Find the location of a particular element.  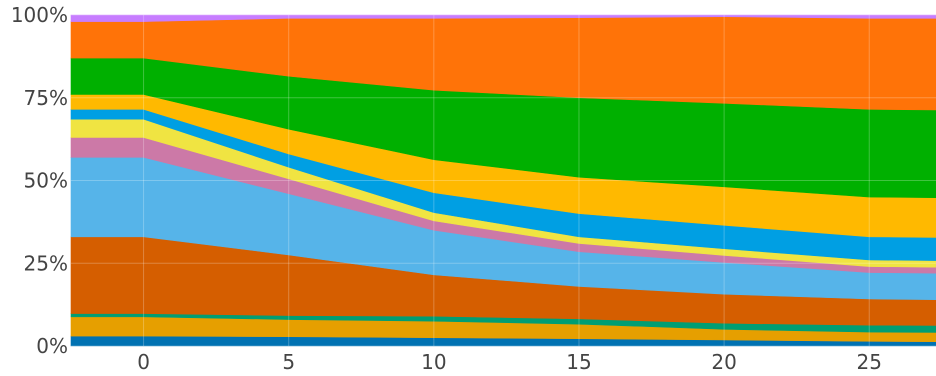

y-tick-label: 75% is located at coordinates (46, 98).